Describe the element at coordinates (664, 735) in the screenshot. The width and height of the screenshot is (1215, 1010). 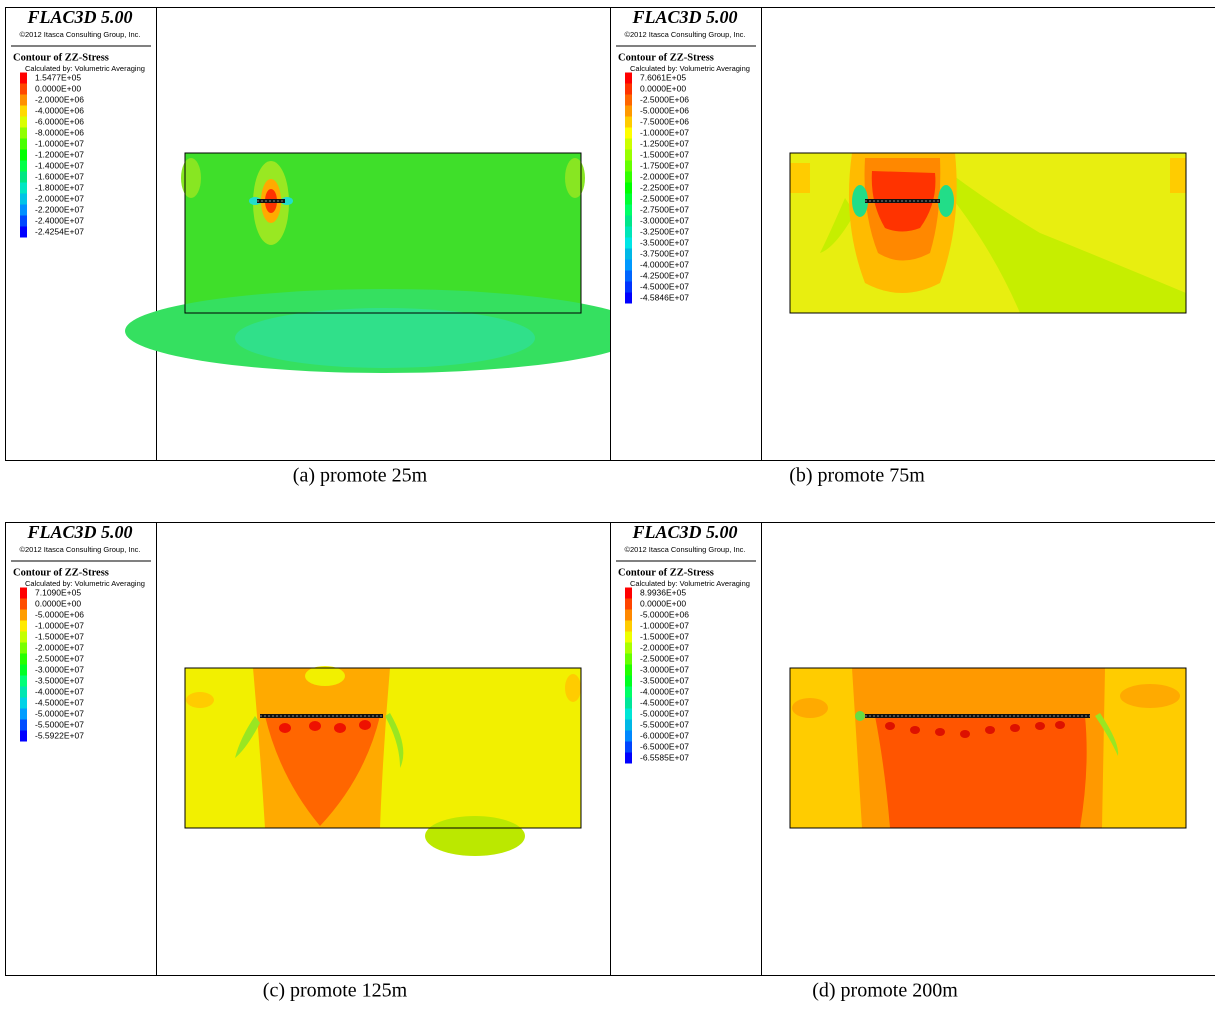
I see `legend-label: -6.0000E+07` at that location.